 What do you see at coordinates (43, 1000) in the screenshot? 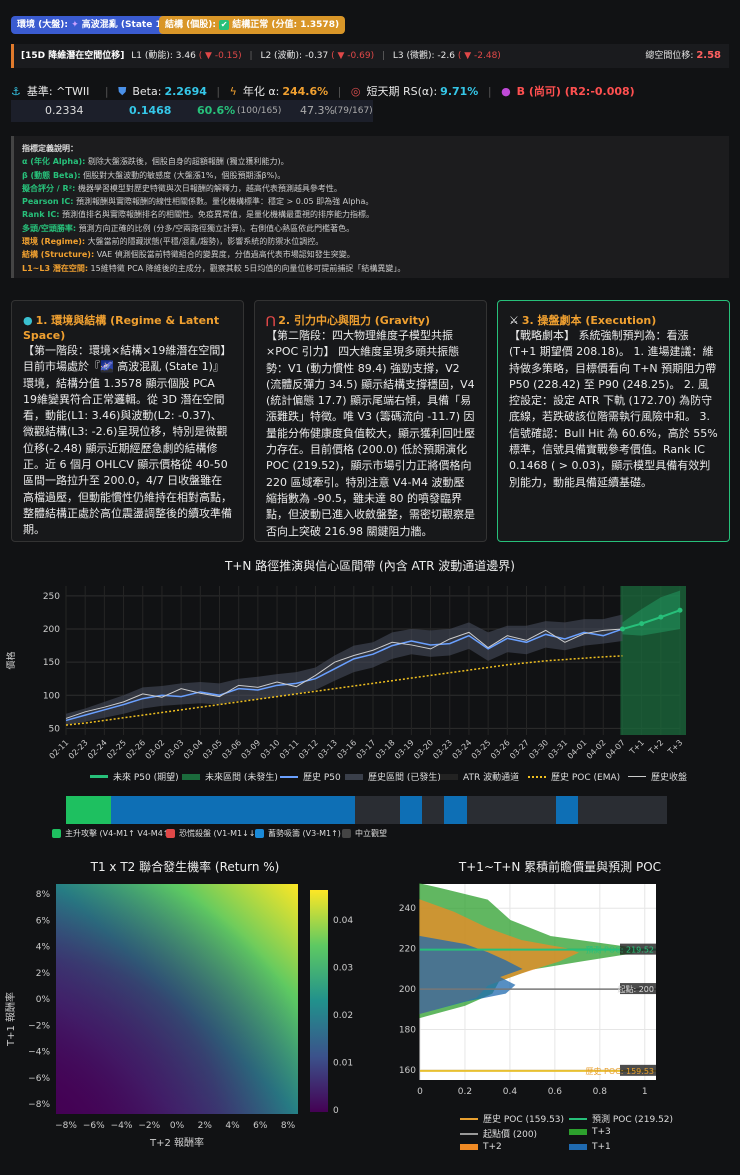
I see `y-tick-label: 0%` at bounding box center [43, 1000].